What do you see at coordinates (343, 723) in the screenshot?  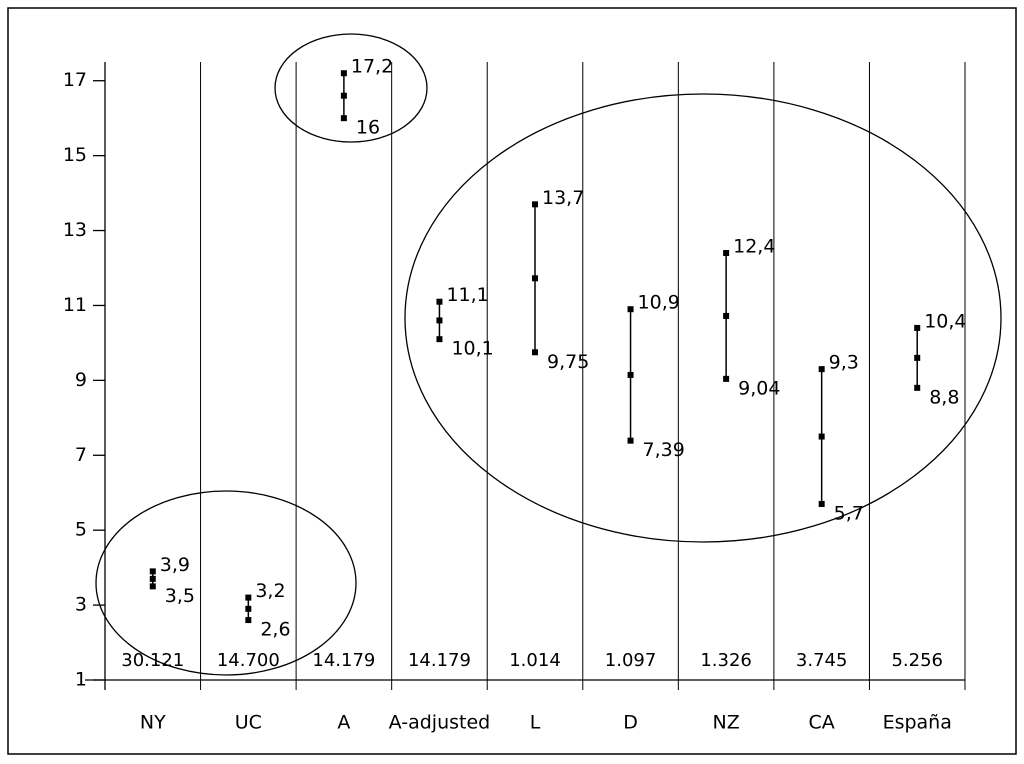 I see `x-tick-label: A` at bounding box center [343, 723].